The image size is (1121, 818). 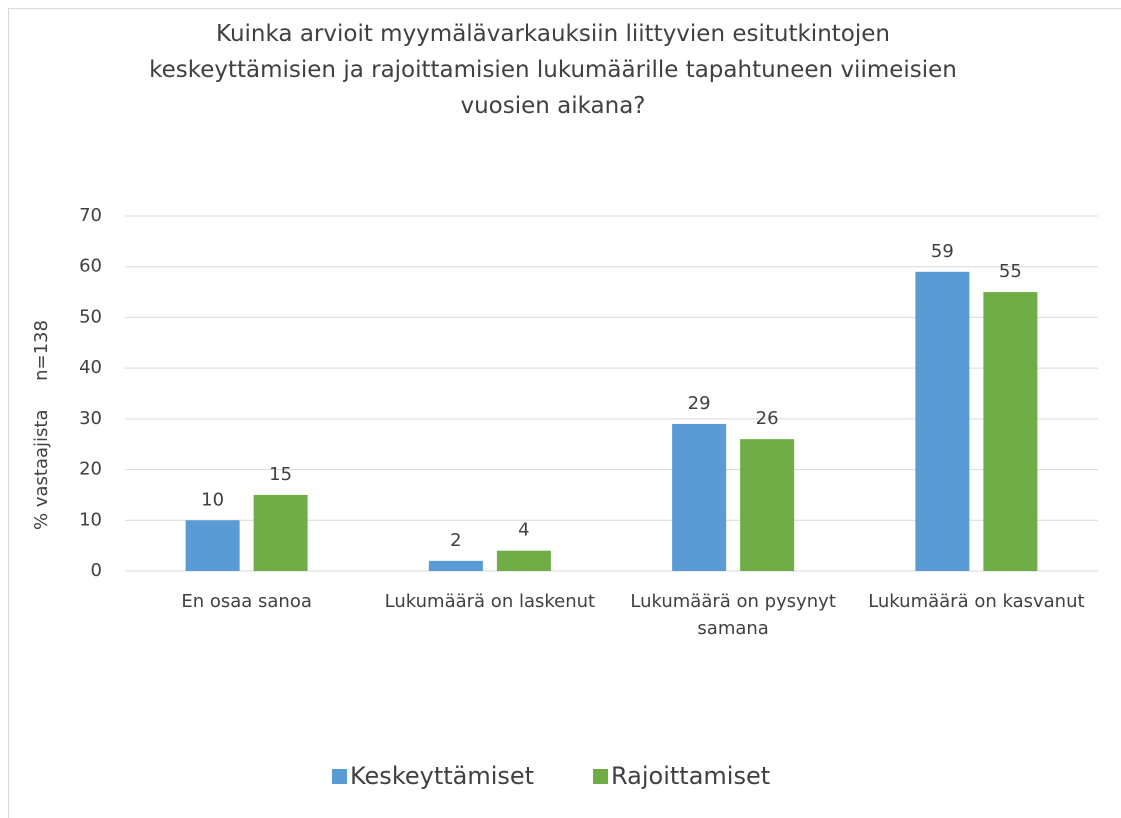 What do you see at coordinates (90, 418) in the screenshot?
I see `y-tick-label: 30` at bounding box center [90, 418].